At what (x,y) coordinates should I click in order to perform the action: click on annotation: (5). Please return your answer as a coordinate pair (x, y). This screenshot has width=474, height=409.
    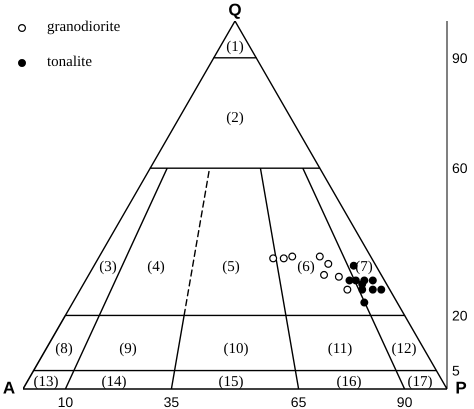
    Looking at the image, I should click on (231, 267).